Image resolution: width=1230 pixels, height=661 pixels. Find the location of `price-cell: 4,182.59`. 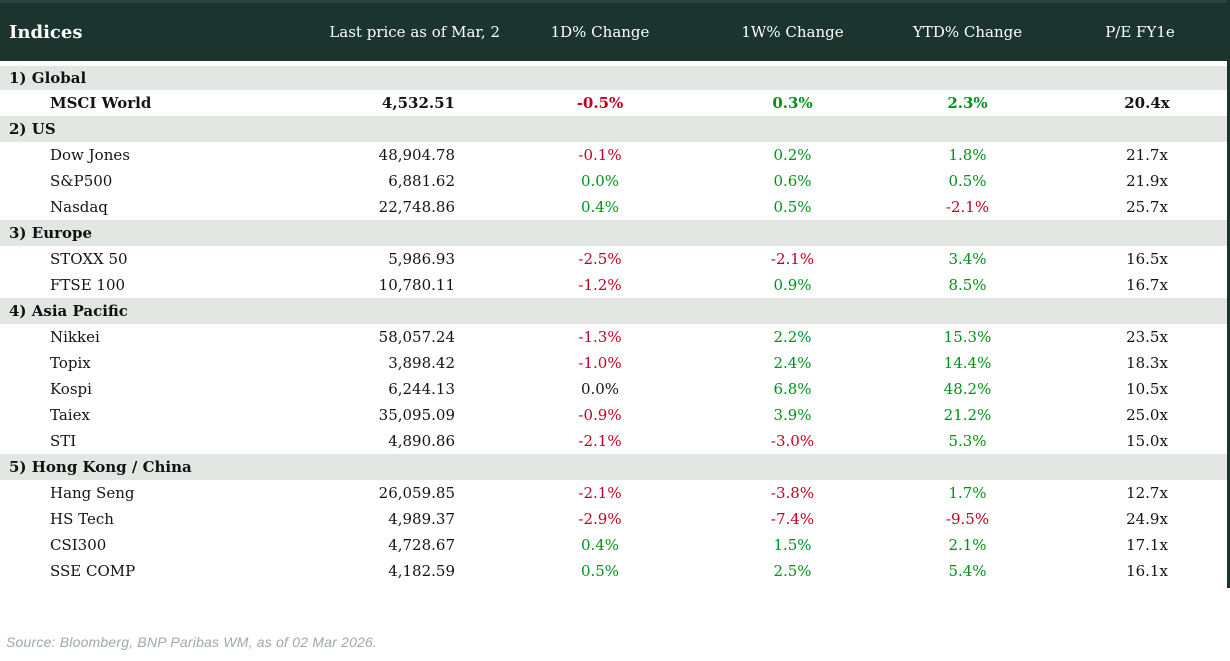

price-cell: 4,182.59 is located at coordinates (421, 570).